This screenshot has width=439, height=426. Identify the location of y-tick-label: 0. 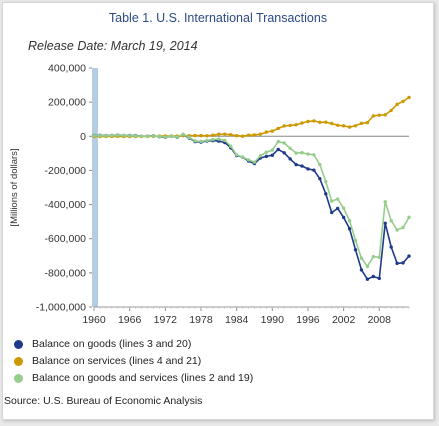
(83, 137).